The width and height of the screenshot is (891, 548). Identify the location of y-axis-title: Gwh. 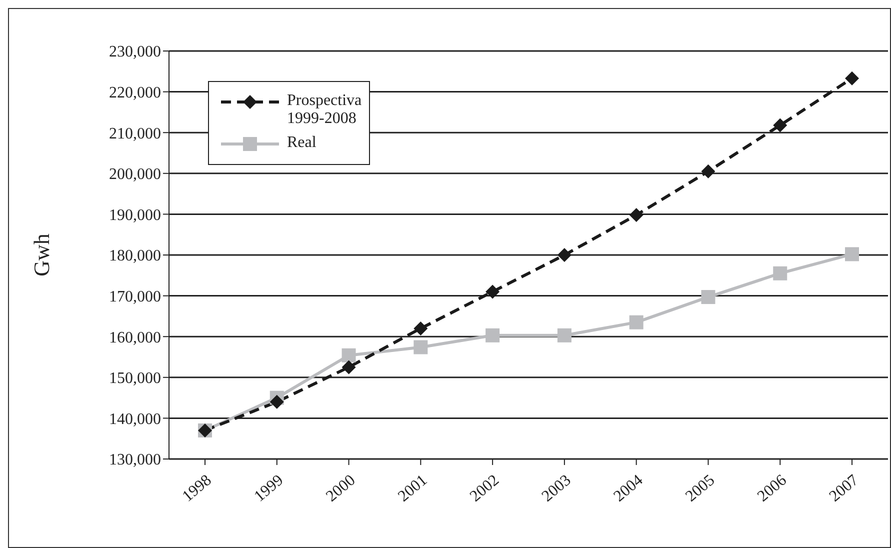
(41, 255).